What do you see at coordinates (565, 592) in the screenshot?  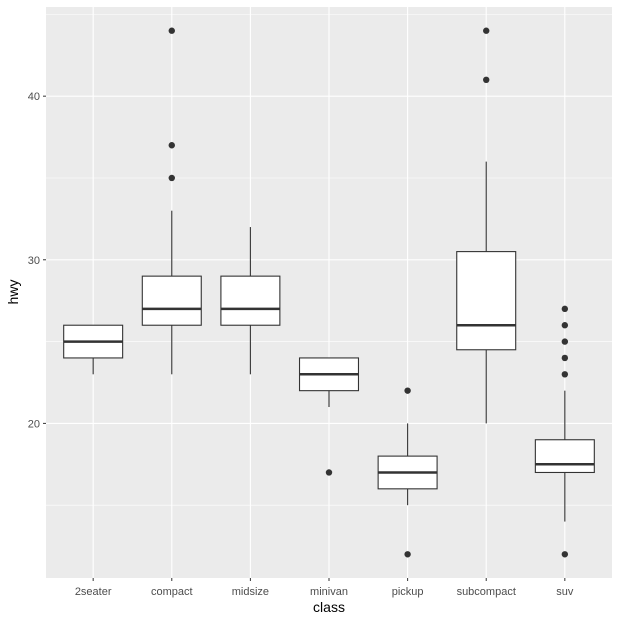 I see `x-tick-label: suv` at bounding box center [565, 592].